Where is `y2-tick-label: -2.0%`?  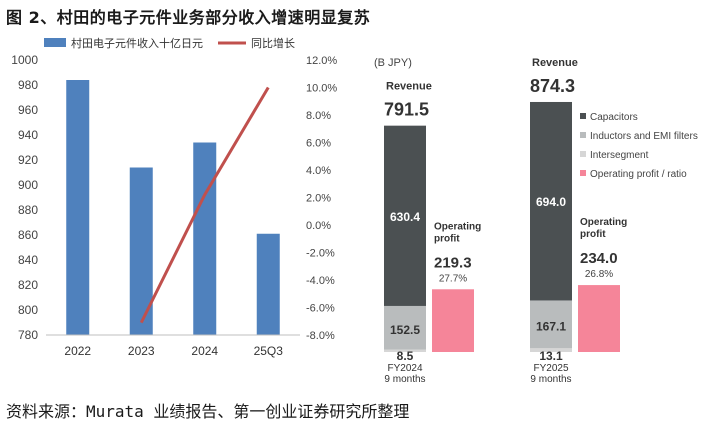
y2-tick-label: -2.0% is located at coordinates (320, 254).